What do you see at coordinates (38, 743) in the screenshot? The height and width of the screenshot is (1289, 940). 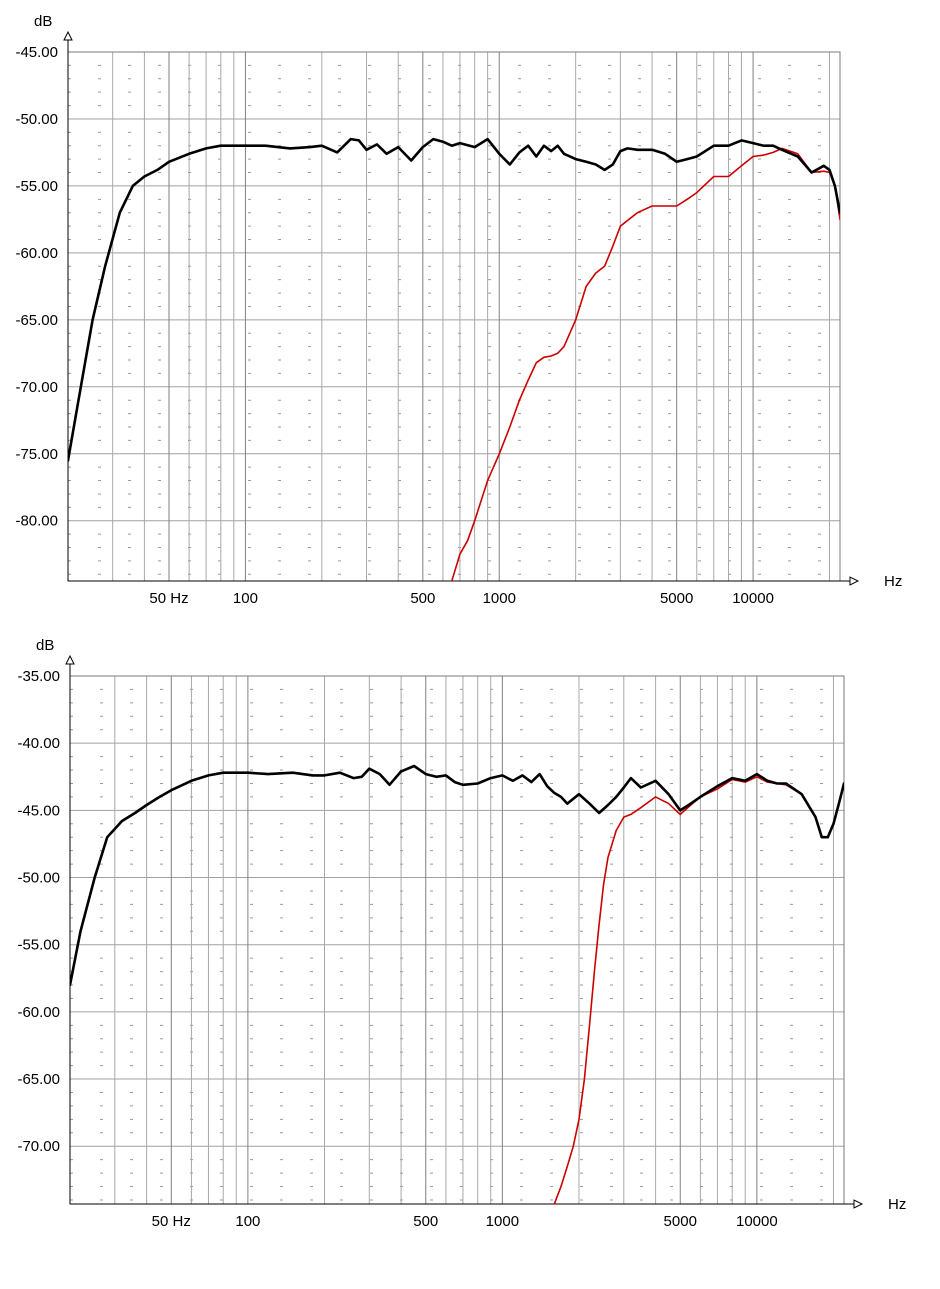 I see `y-tick-label: -40.00` at bounding box center [38, 743].